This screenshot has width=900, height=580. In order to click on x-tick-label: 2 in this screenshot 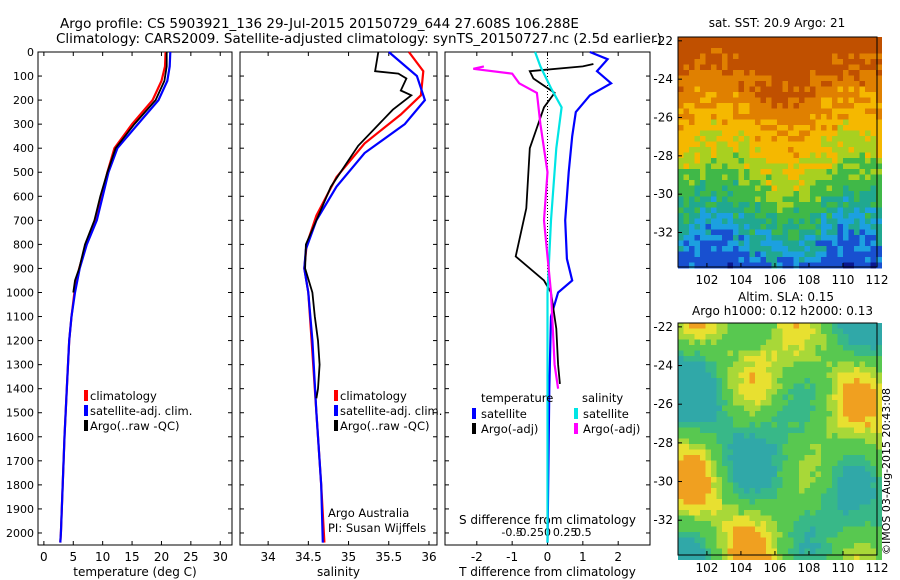, I will do `click(618, 557)`.